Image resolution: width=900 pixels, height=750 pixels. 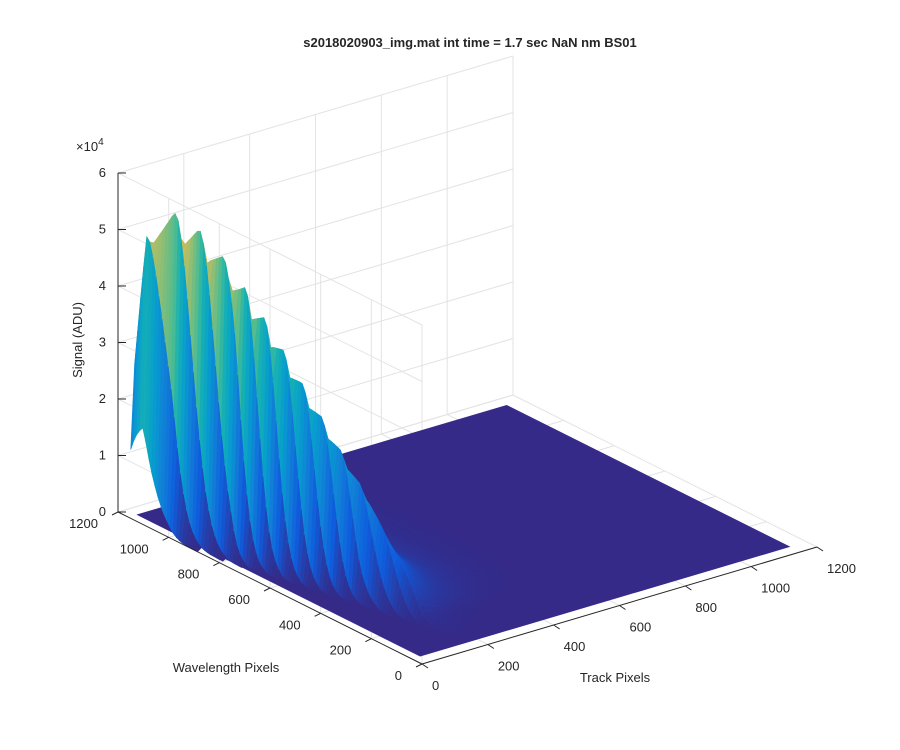 What do you see at coordinates (239, 599) in the screenshot?
I see `y-tick-label-3: 600` at bounding box center [239, 599].